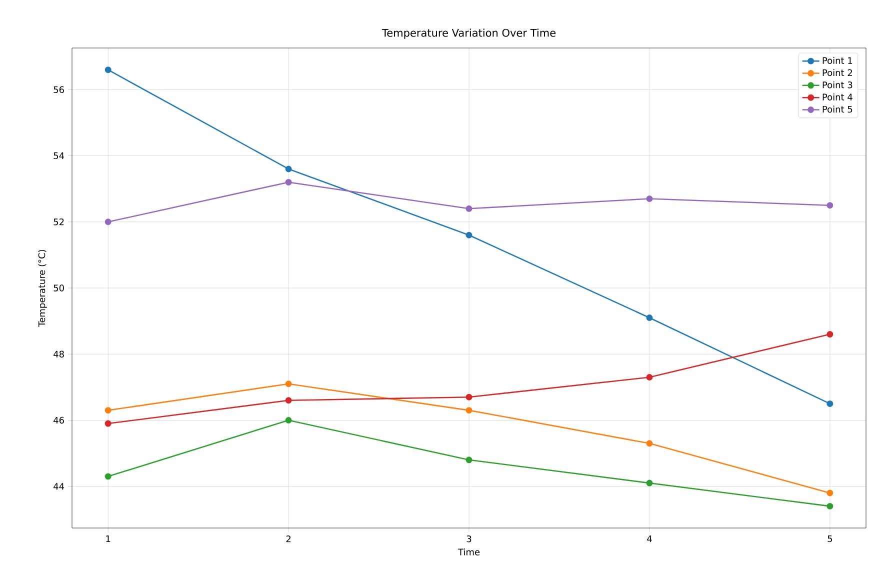 The height and width of the screenshot is (581, 891). Describe the element at coordinates (42, 288) in the screenshot. I see `y-axis-title: Temperature (°C)` at that location.